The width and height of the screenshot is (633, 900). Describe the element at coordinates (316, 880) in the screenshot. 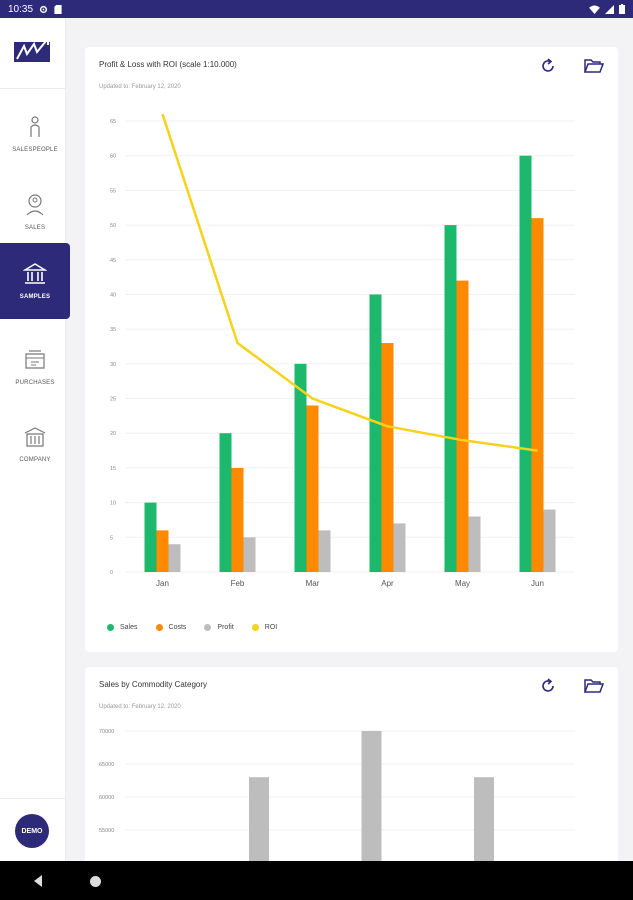

I see `system-nav-bar` at that location.